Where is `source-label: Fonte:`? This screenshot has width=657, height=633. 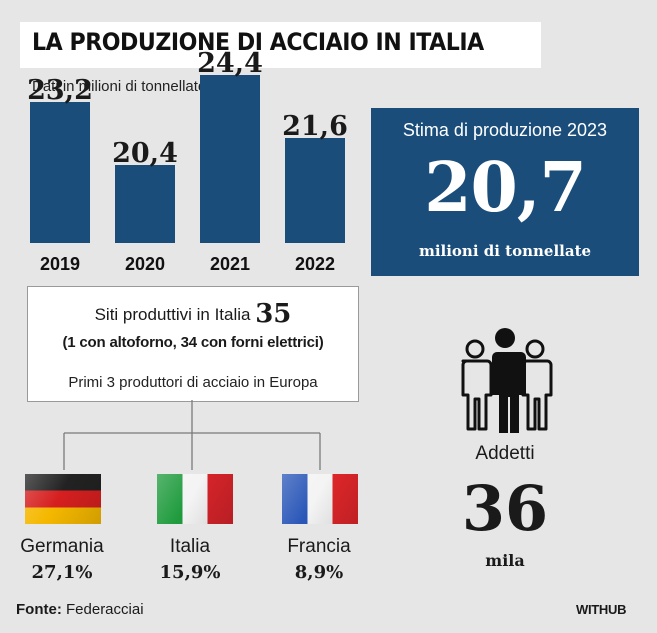 source-label: Fonte: is located at coordinates (39, 609).